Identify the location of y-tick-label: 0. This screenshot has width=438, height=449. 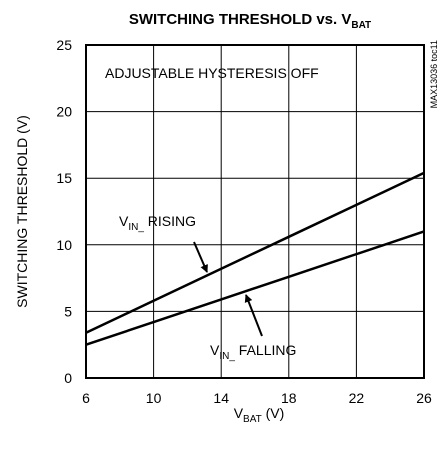
(68, 378).